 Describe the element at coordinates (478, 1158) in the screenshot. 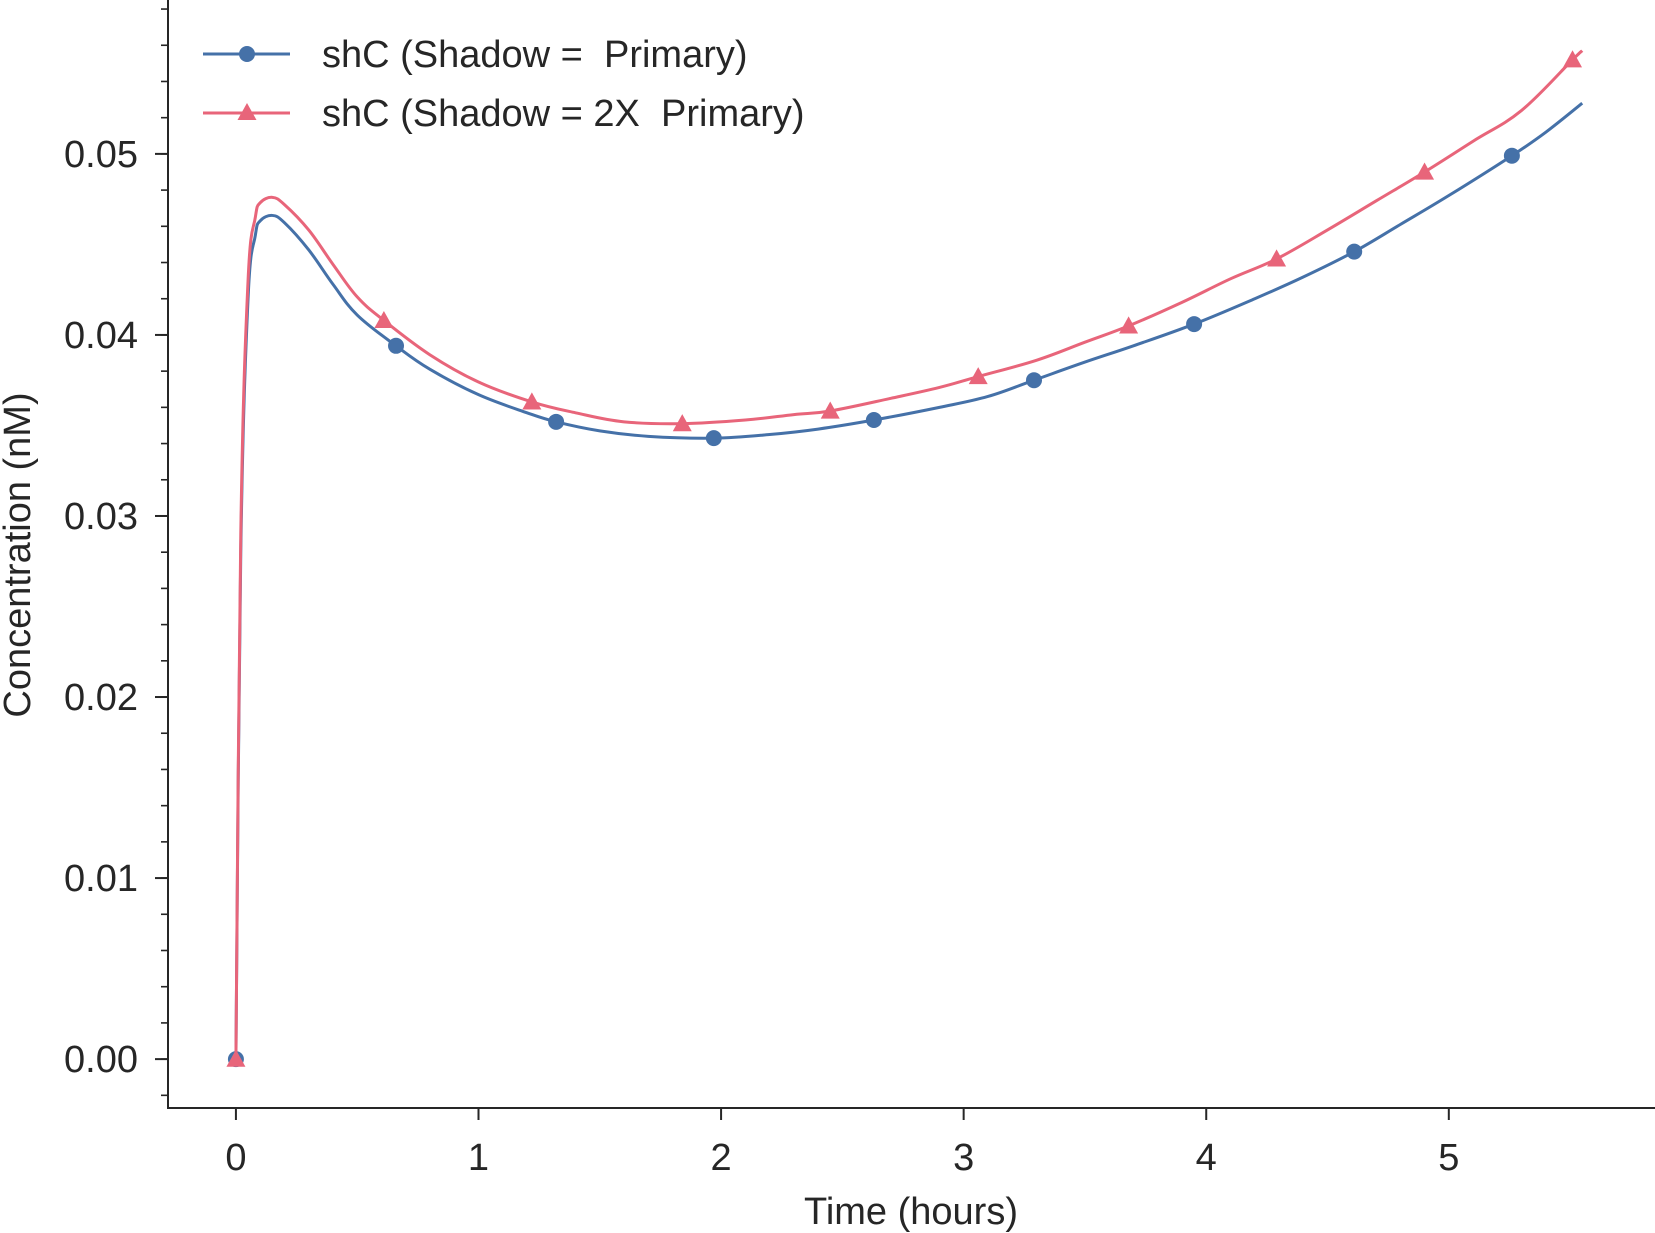

I see `x-tick-label-1: 1` at that location.